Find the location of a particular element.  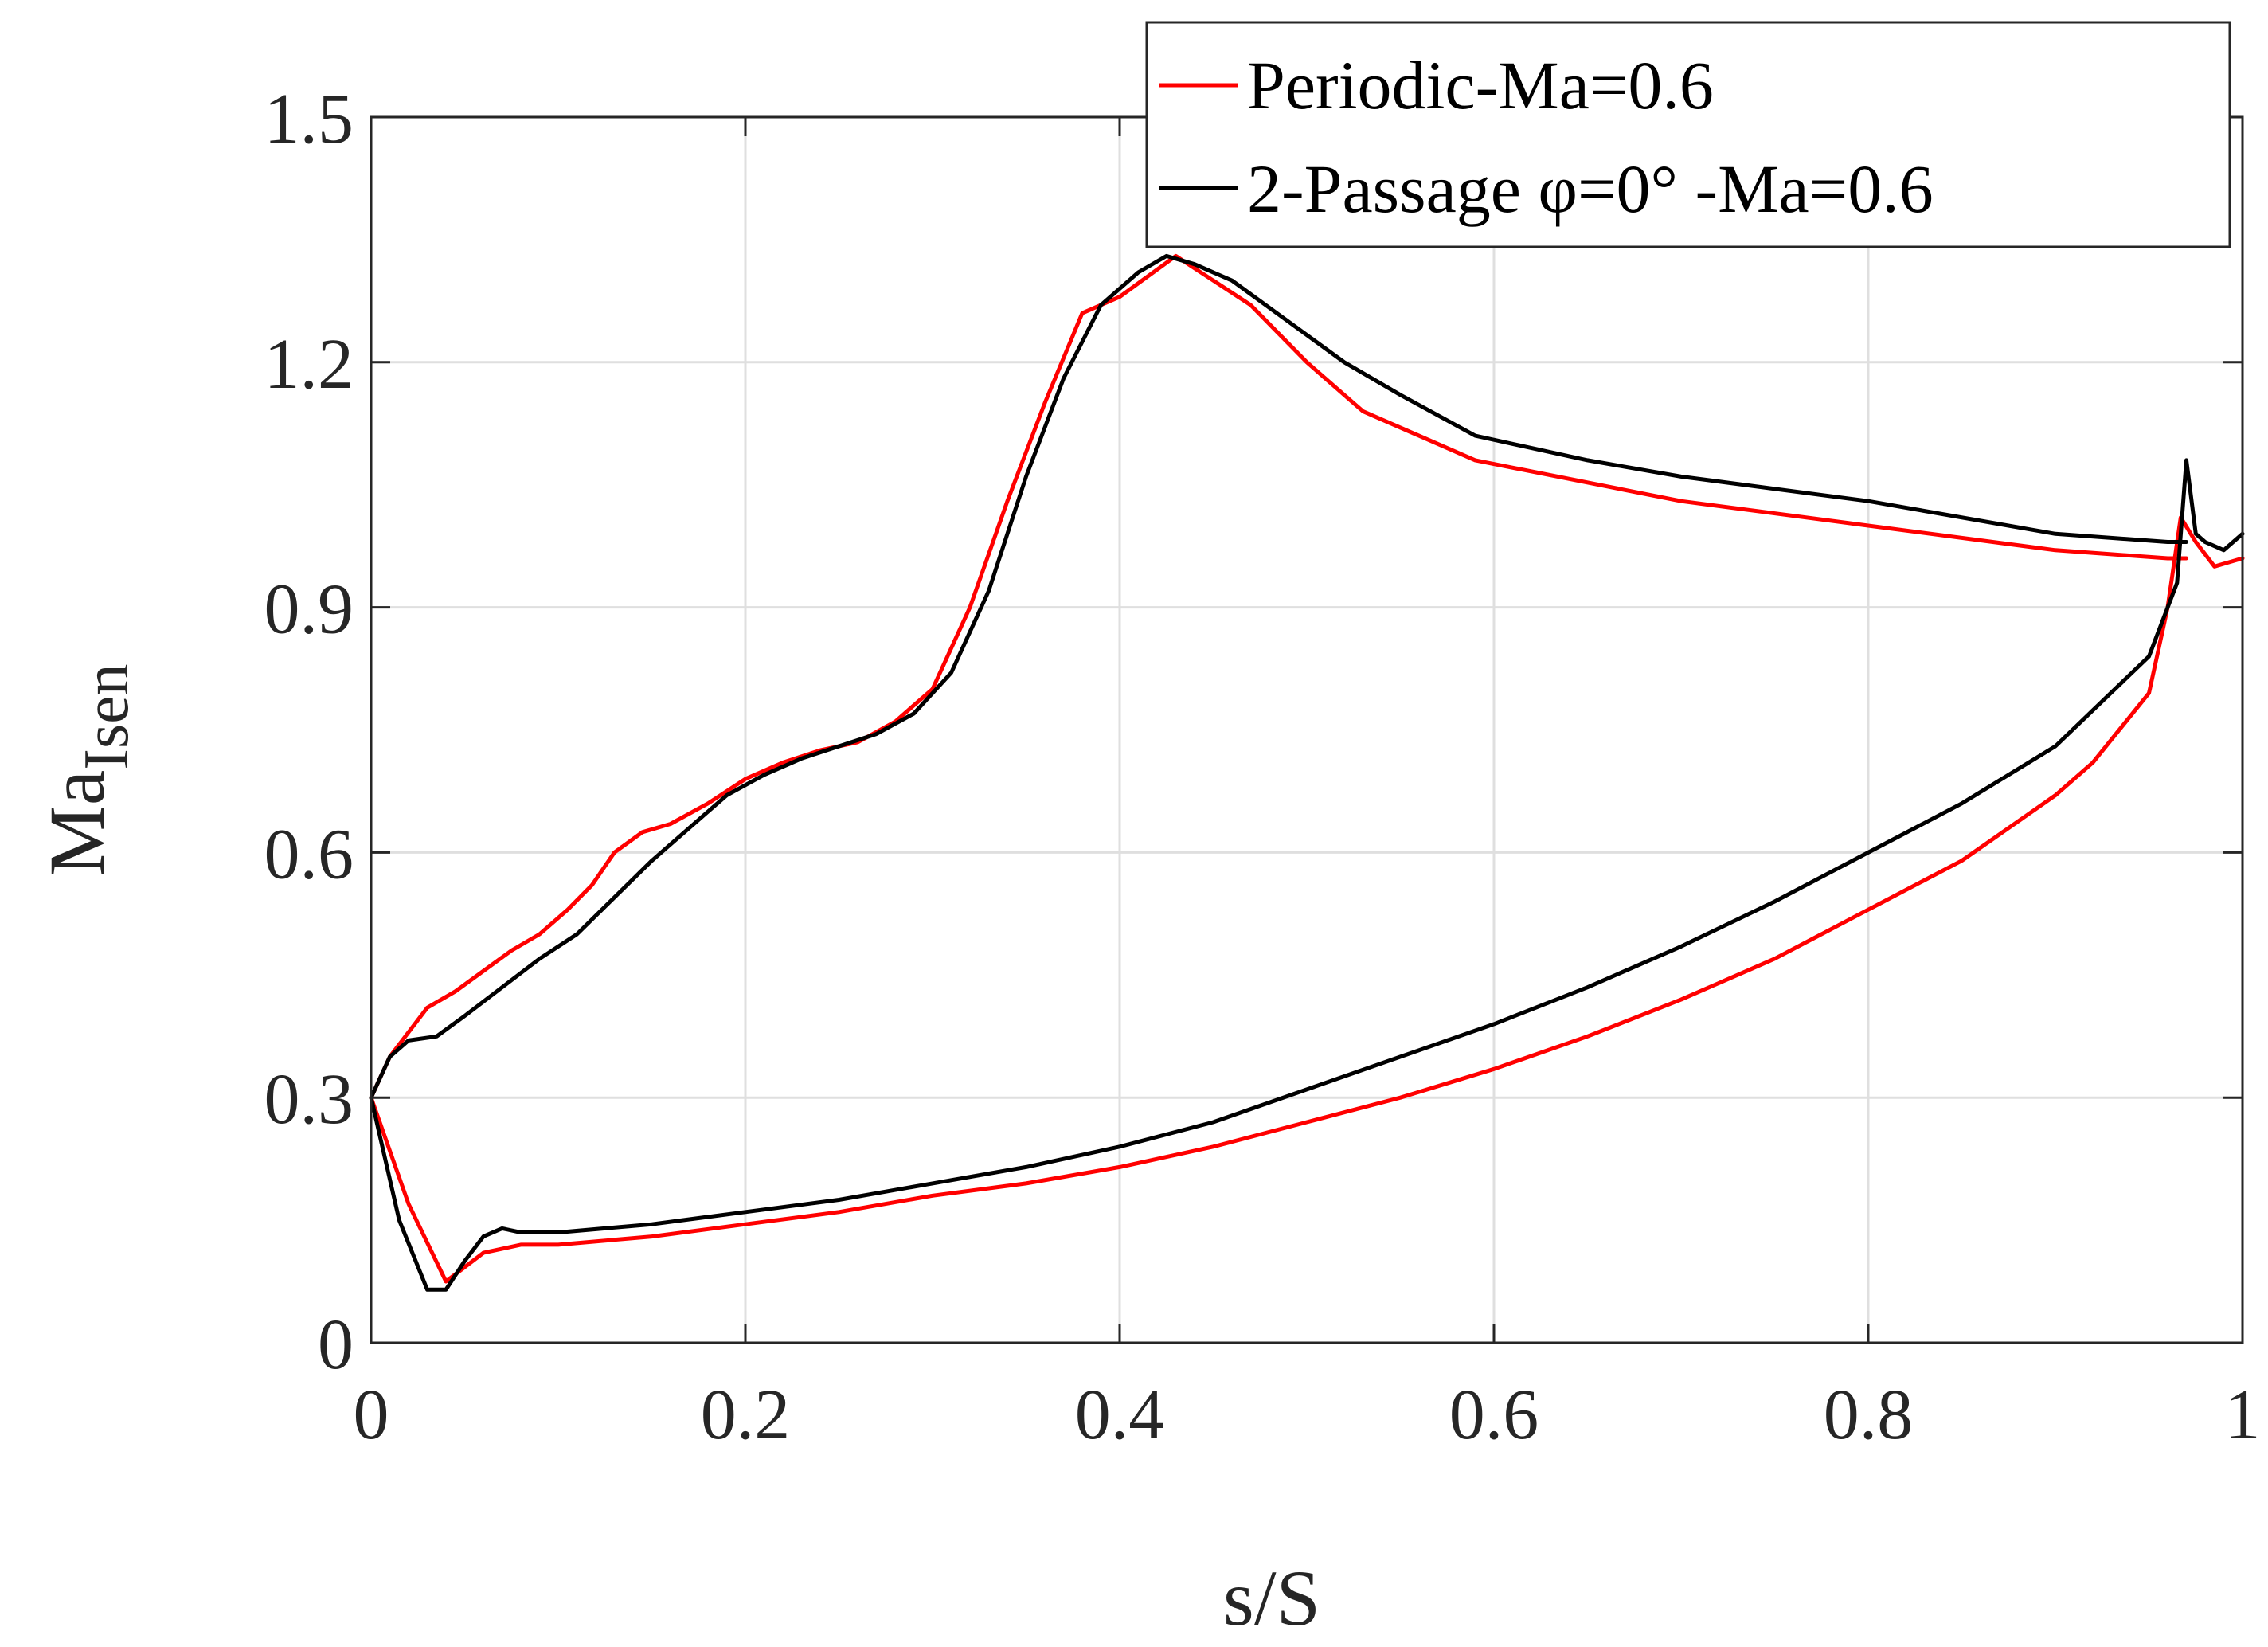

legend-label-2-passage: 2-Passage φ=0° -Ma=0.6 is located at coordinates (1590, 189).